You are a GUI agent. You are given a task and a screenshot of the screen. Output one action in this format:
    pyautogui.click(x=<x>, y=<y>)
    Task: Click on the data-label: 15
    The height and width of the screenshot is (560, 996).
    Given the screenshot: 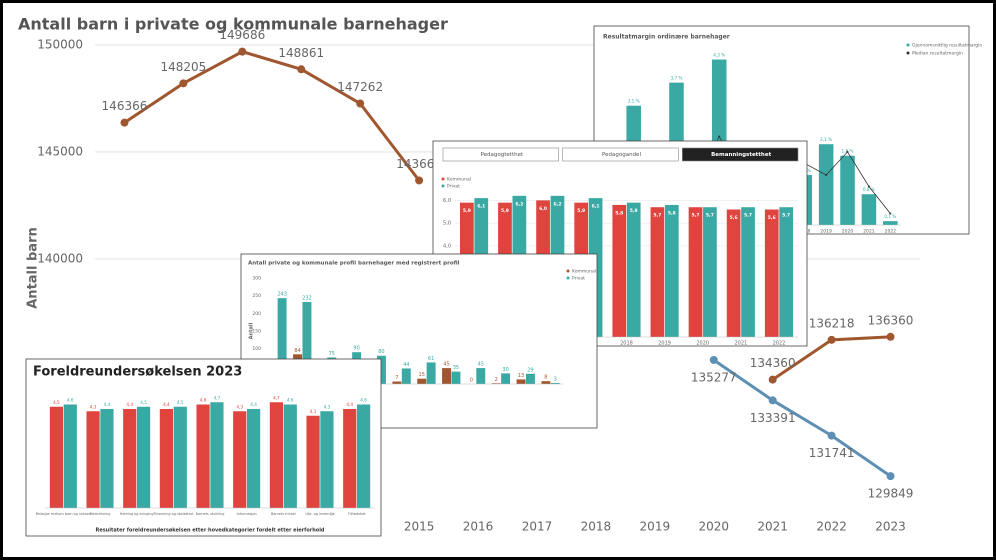 What is the action you would take?
    pyautogui.click(x=422, y=375)
    